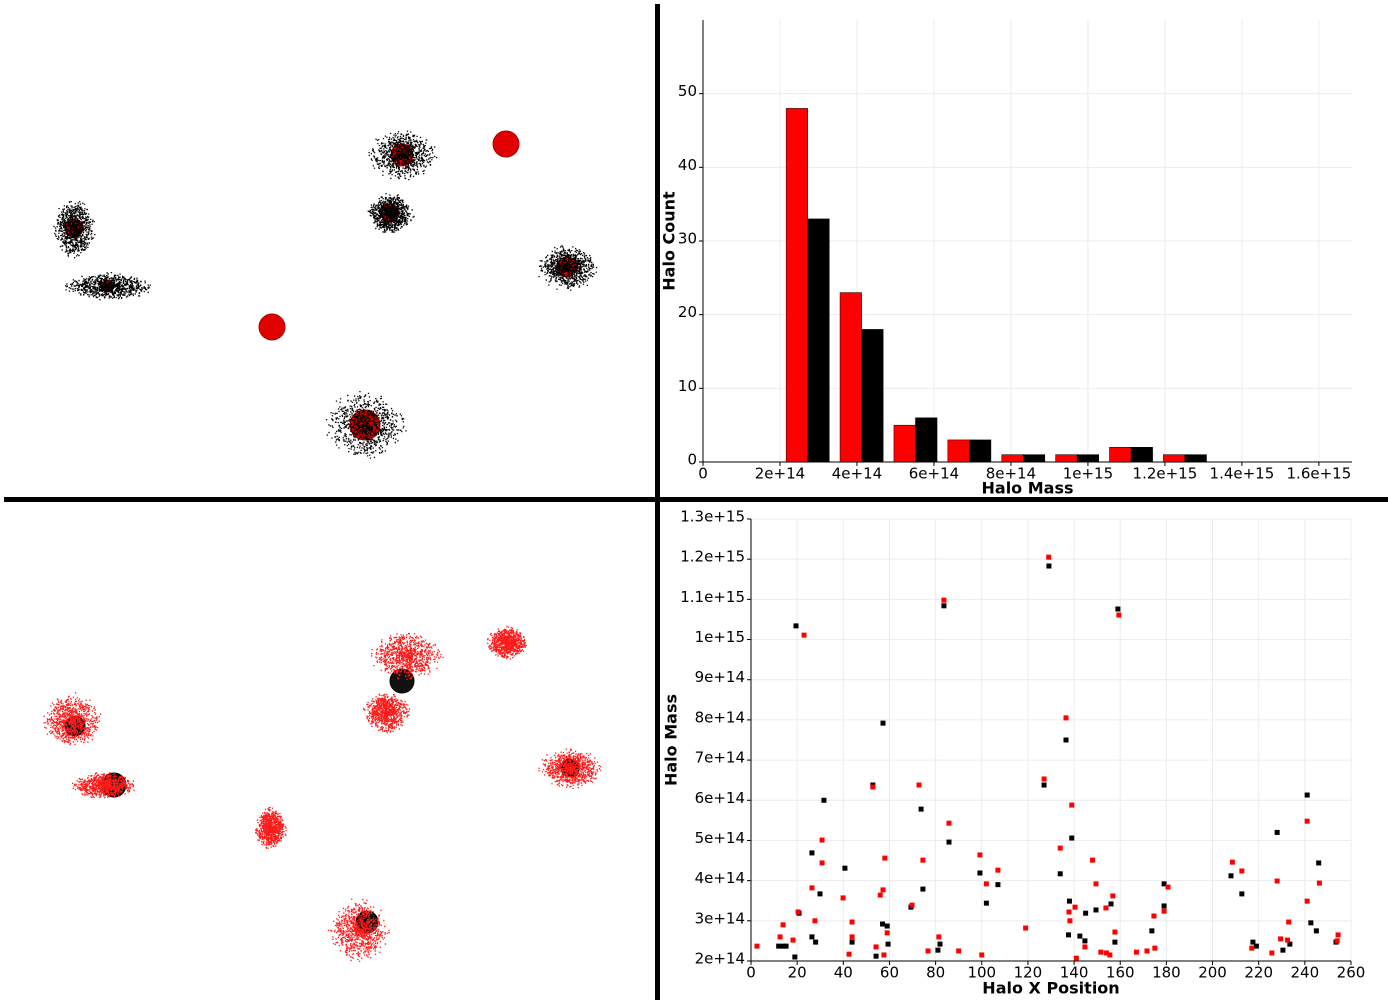  I want to click on x-tick-label: 180, so click(1166, 973).